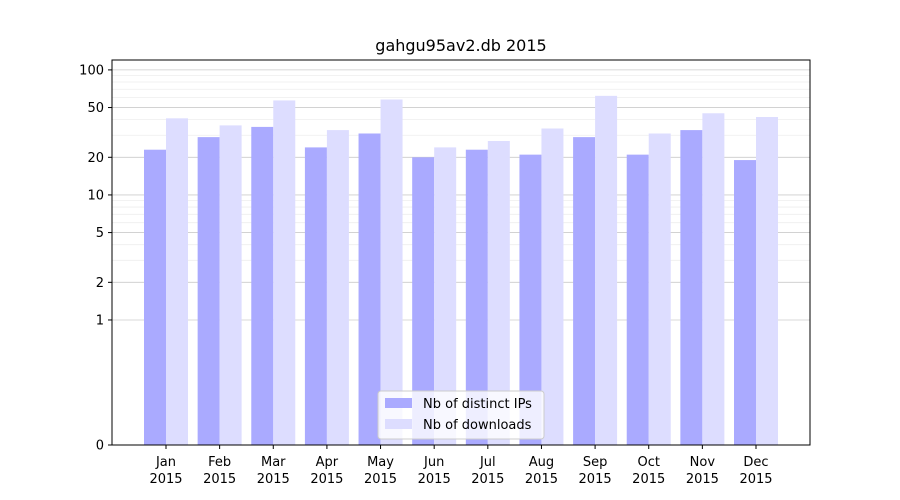 This screenshot has width=900, height=500. Describe the element at coordinates (595, 462) in the screenshot. I see `x-tick-label-month: Sep` at that location.